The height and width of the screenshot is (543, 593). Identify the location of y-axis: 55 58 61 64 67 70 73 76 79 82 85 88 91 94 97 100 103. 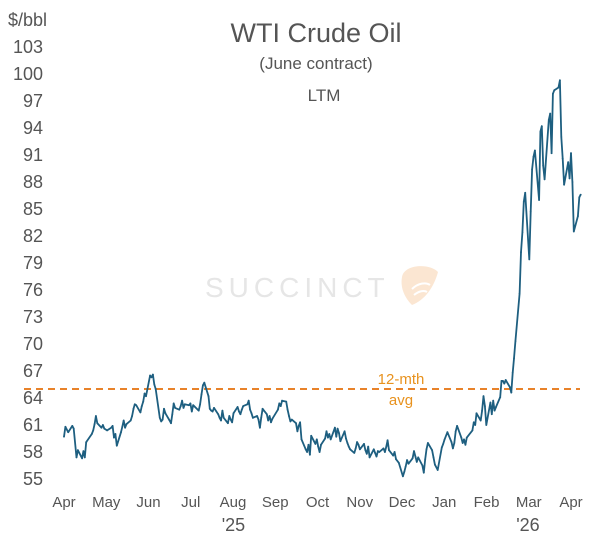
(28, 263).